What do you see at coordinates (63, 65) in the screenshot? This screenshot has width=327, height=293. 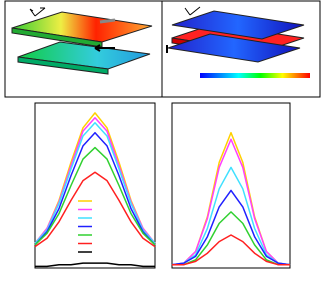 I see `lower-layer-edge` at bounding box center [63, 65].